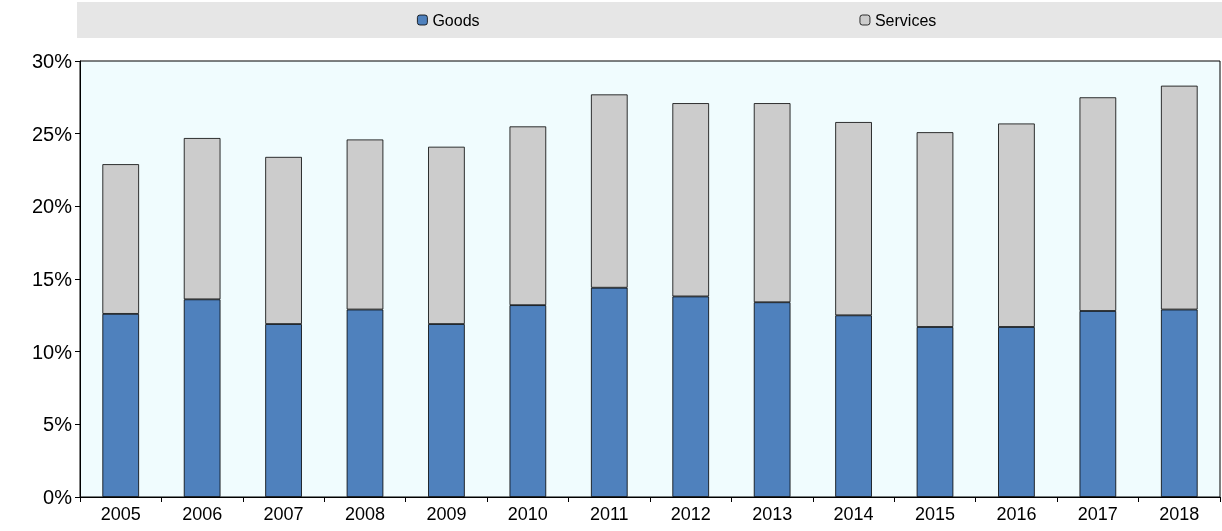  I want to click on x-tick-label: 2008, so click(365, 514).